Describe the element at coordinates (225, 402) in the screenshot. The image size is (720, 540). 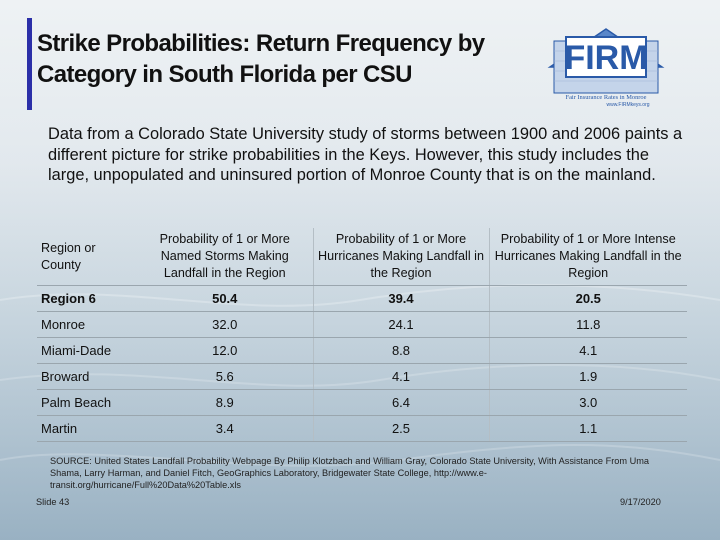
I see `named-storms-cell: 8.9` at that location.